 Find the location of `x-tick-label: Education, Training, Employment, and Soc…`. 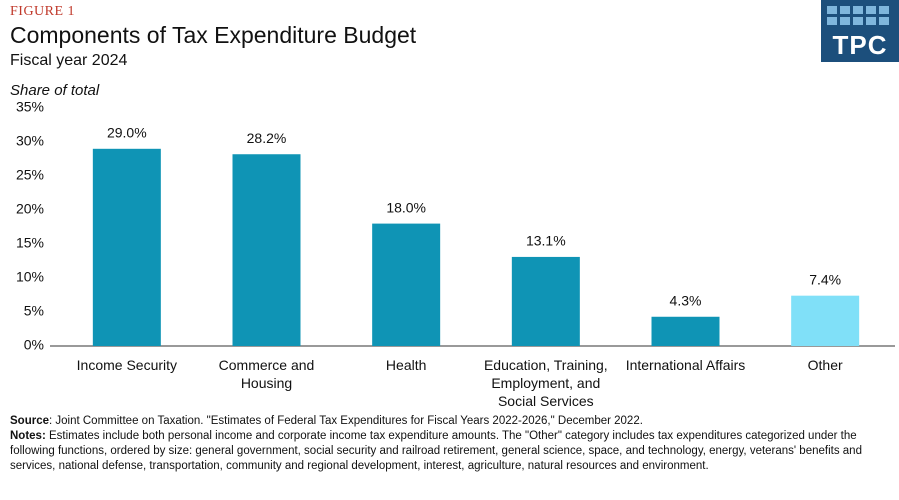

x-tick-label: Education, Training, Employment, and Soc… is located at coordinates (545, 383).